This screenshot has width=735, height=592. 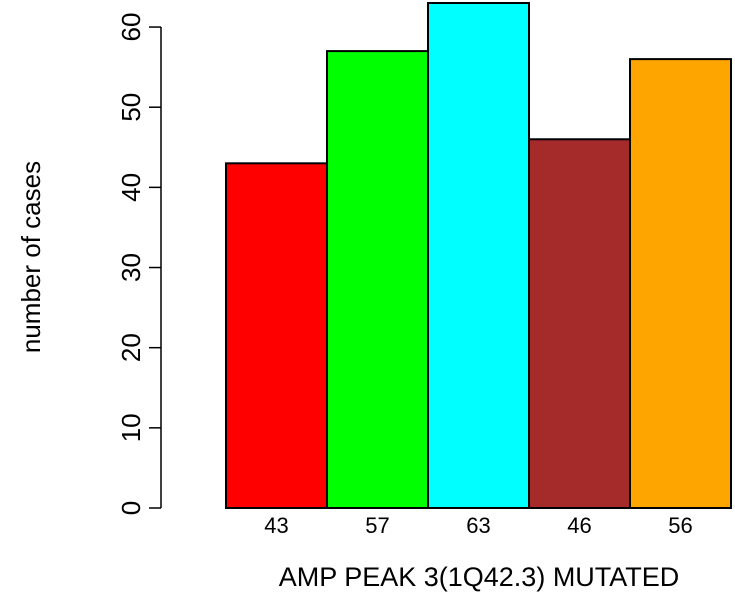 What do you see at coordinates (479, 577) in the screenshot?
I see `x-axis-title: AMP PEAK 3(1Q42.3) MUTATED` at bounding box center [479, 577].